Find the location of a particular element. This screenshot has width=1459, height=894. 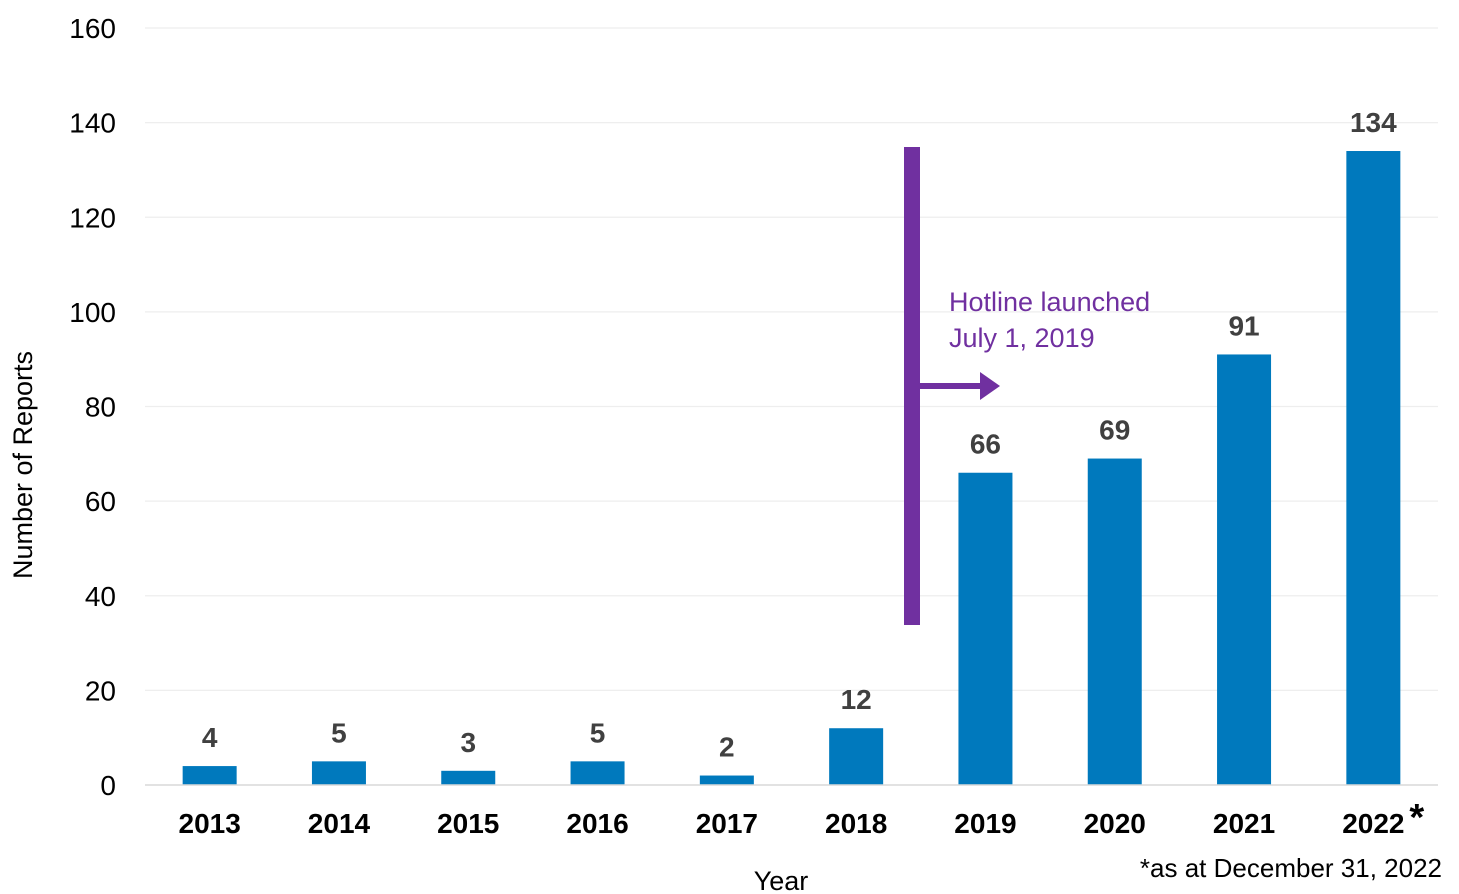

data-label-2018: 12 is located at coordinates (856, 699).